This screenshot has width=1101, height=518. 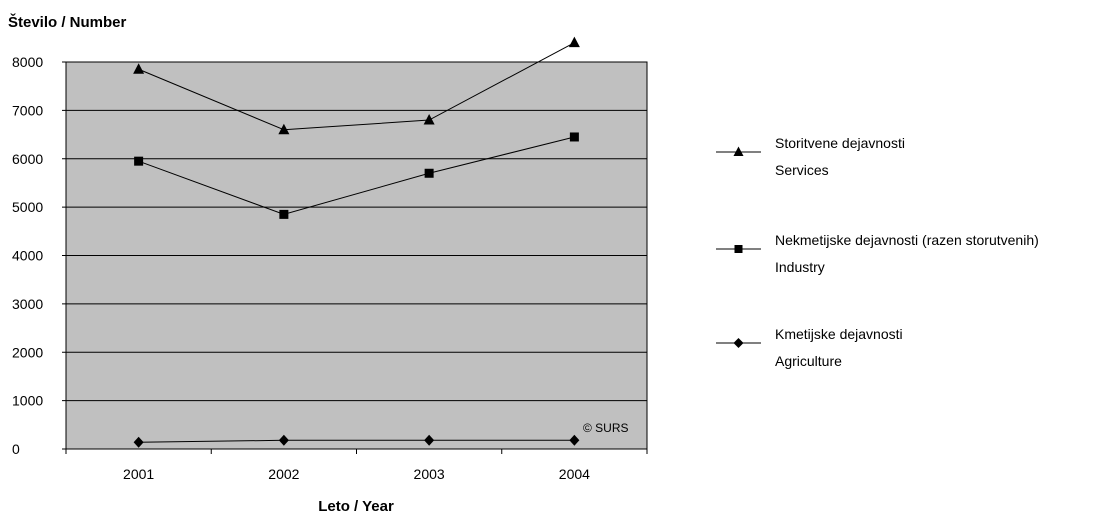 I want to click on legend-label-en: Agriculture, so click(x=808, y=361).